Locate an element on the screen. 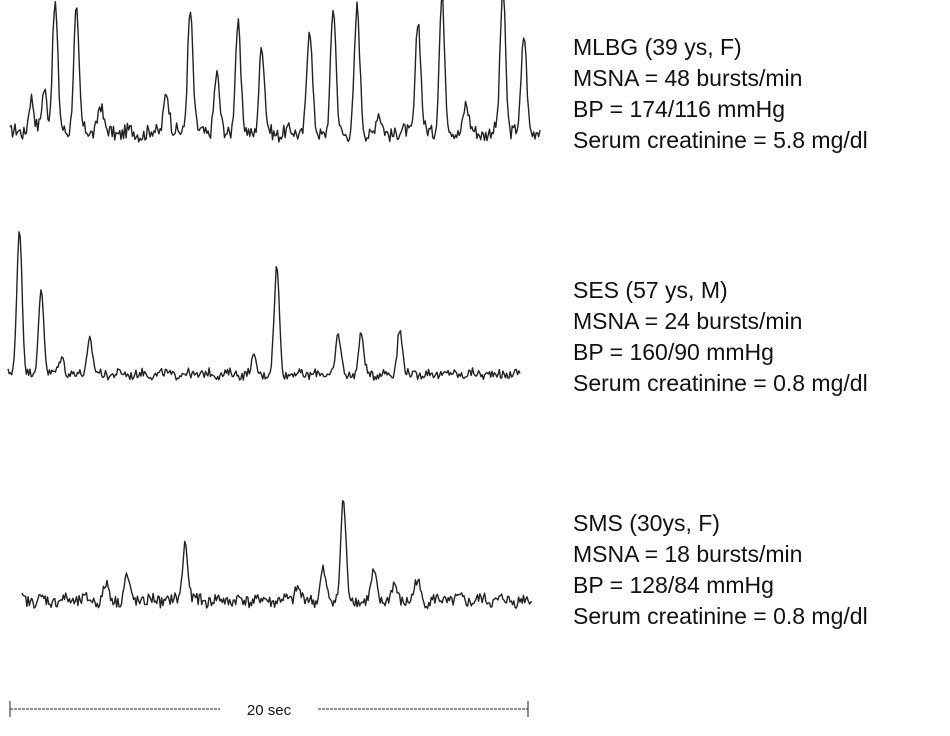  msna-value: MSNA = 48 bursts/min is located at coordinates (688, 78).